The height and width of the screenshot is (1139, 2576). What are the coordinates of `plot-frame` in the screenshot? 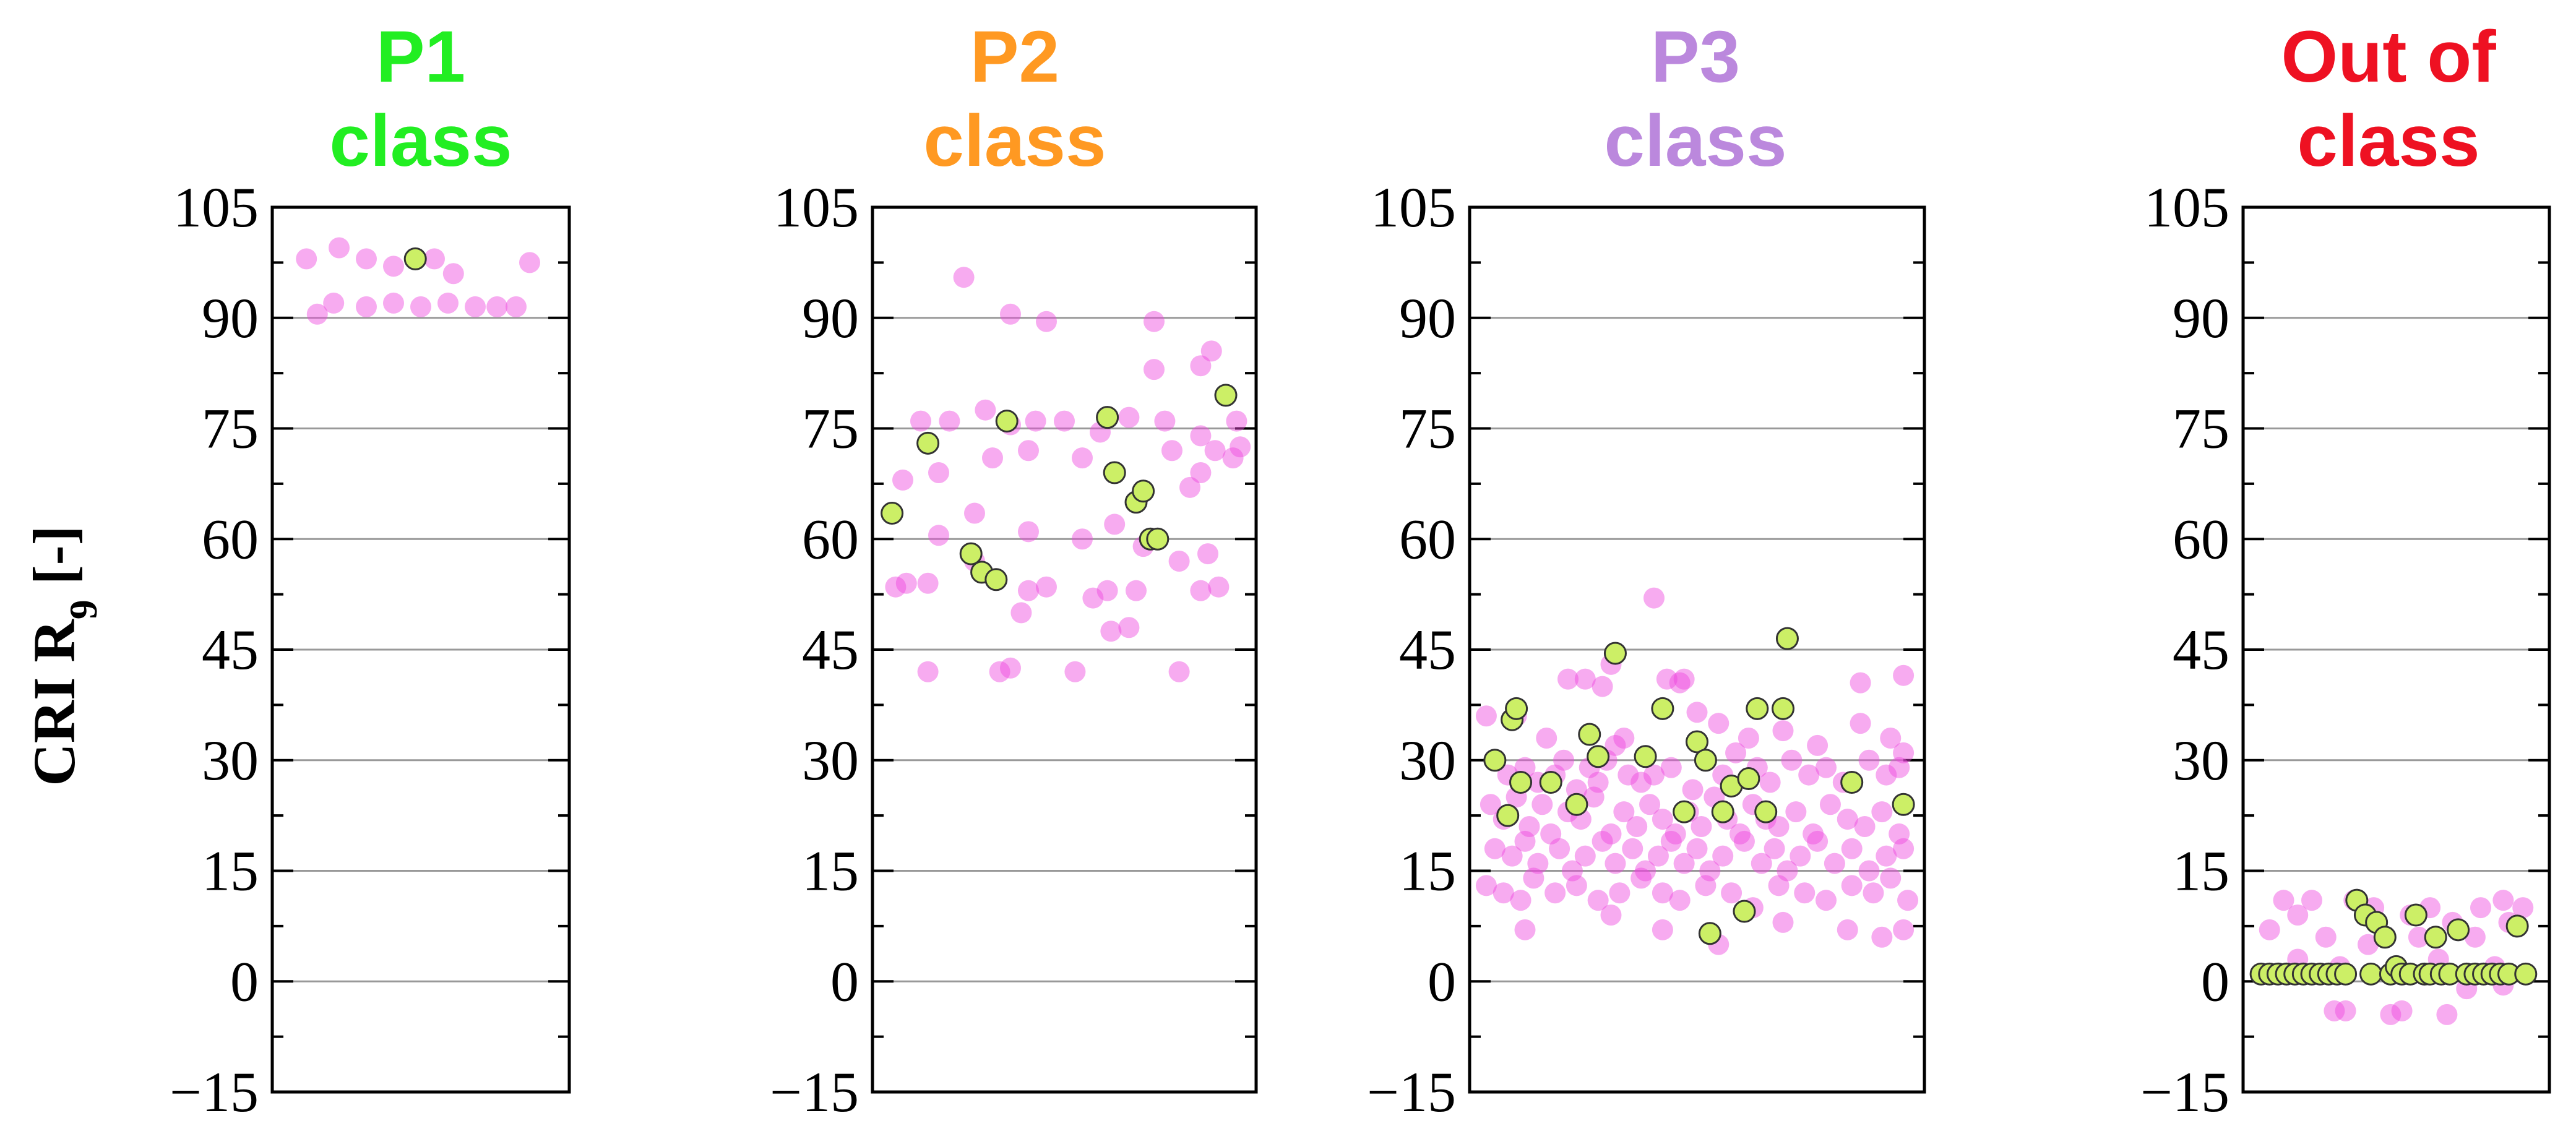 It's located at (1697, 649).